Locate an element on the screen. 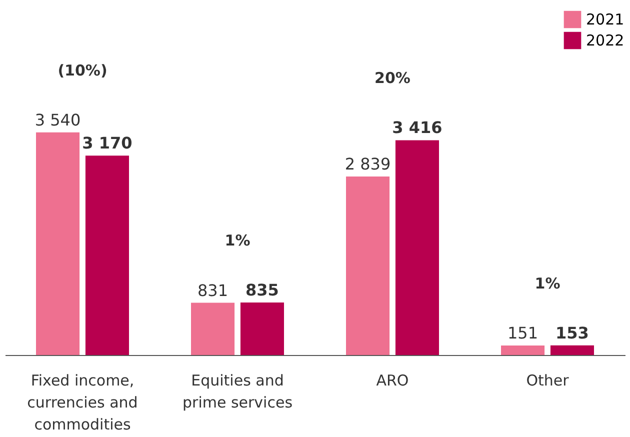  data-label: 835 is located at coordinates (262, 290).